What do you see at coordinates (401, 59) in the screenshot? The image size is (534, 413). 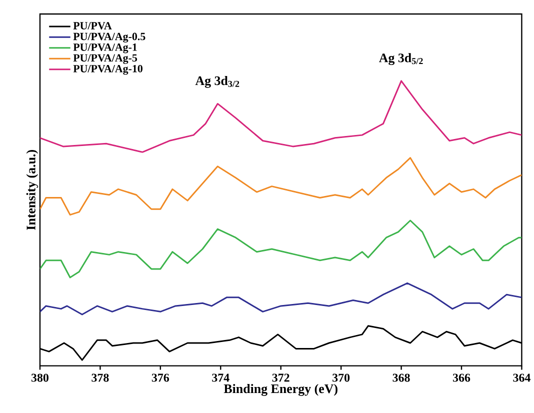 I see `annotation: Ag 3d$_{5/2}$` at bounding box center [401, 59].